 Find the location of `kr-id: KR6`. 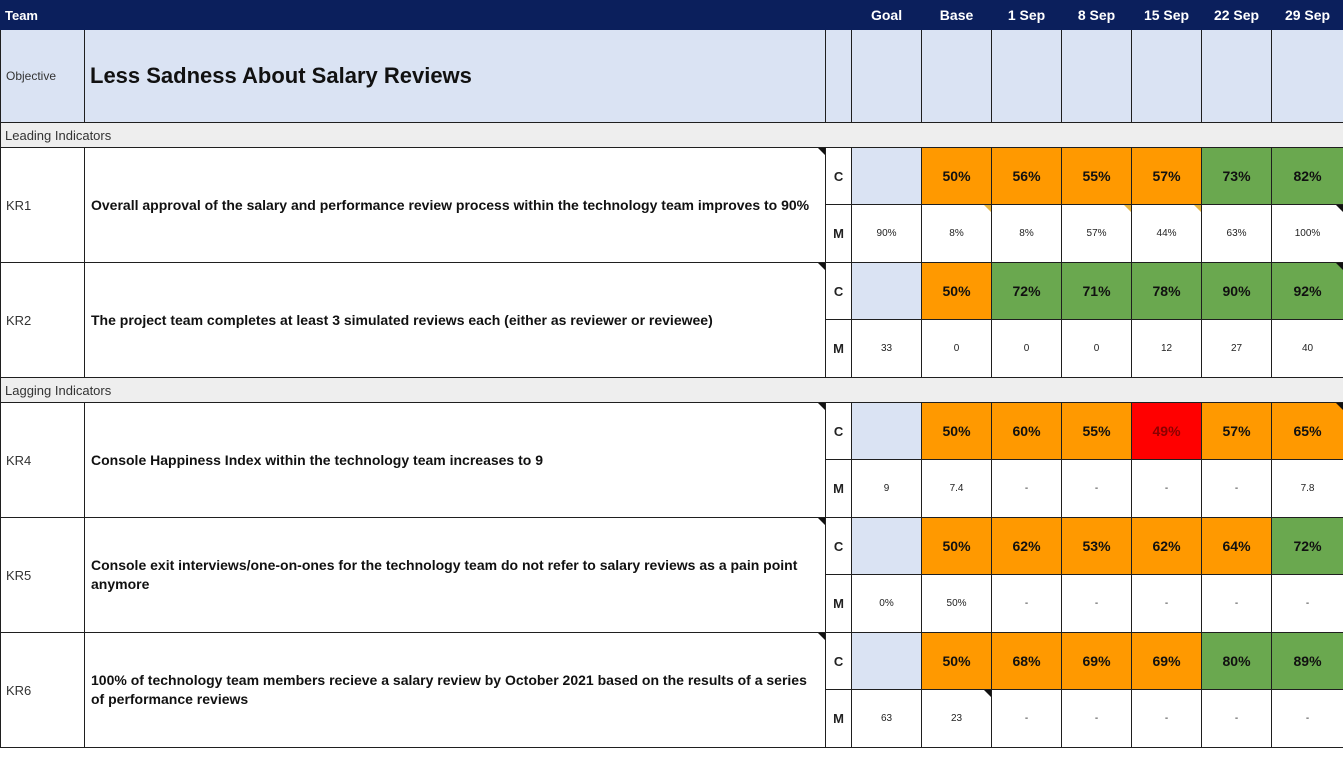

kr-id: KR6 is located at coordinates (42, 690).